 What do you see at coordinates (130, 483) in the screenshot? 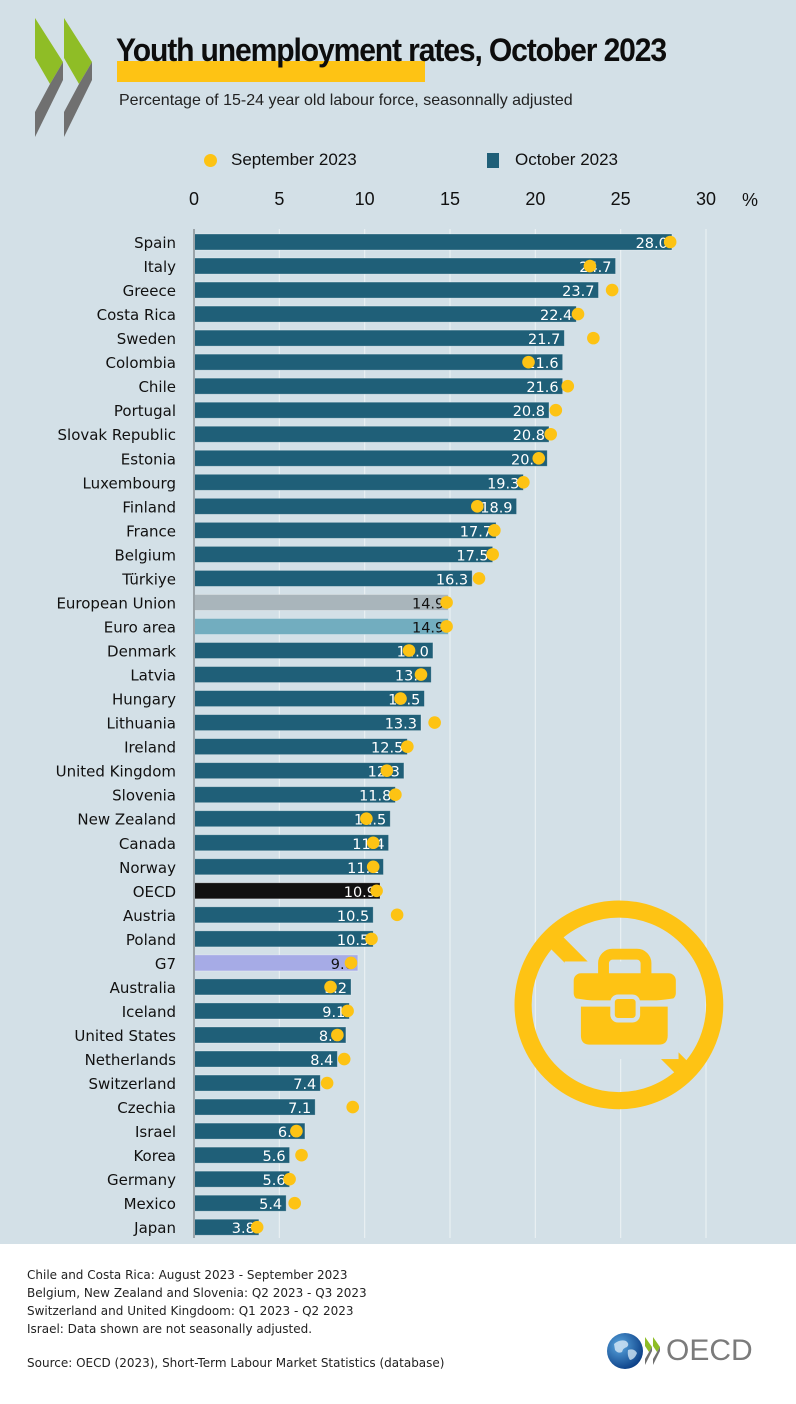
I see `category-label: Luxembourg` at bounding box center [130, 483].